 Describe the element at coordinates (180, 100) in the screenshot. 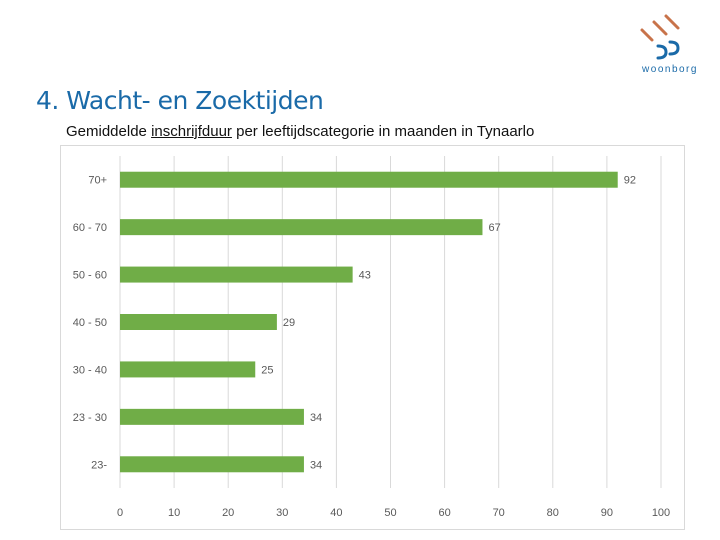

I see `page-title: 4. Wacht- en Zoektijden` at that location.